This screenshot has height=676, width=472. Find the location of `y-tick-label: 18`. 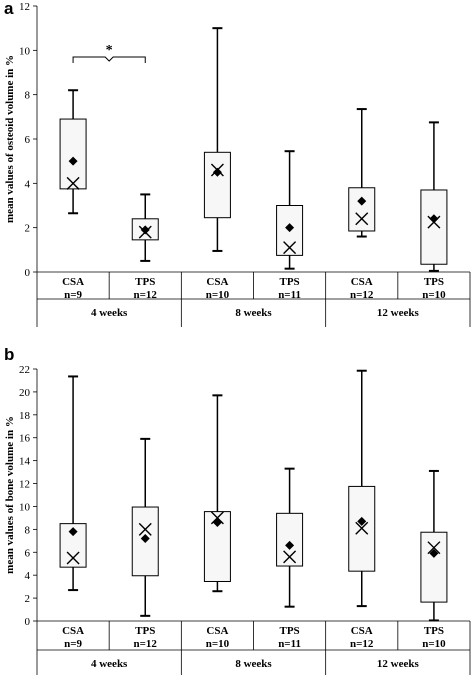

y-tick-label: 18 is located at coordinates (25, 416).